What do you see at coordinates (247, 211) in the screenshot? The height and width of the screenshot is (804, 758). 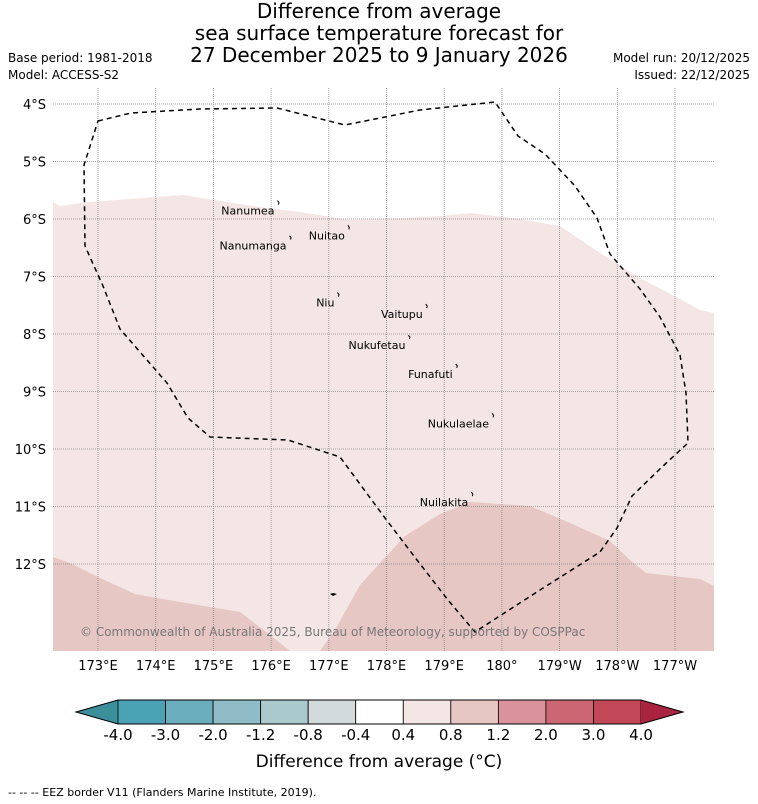 I see `island-label: Nanumea` at bounding box center [247, 211].